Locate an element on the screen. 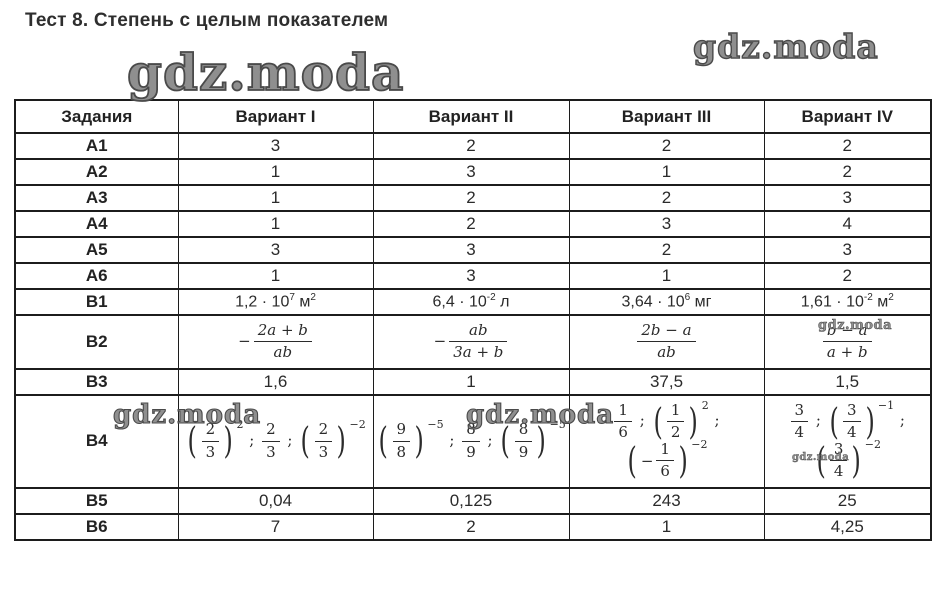  header-variant-1: Вариант I is located at coordinates (275, 116).